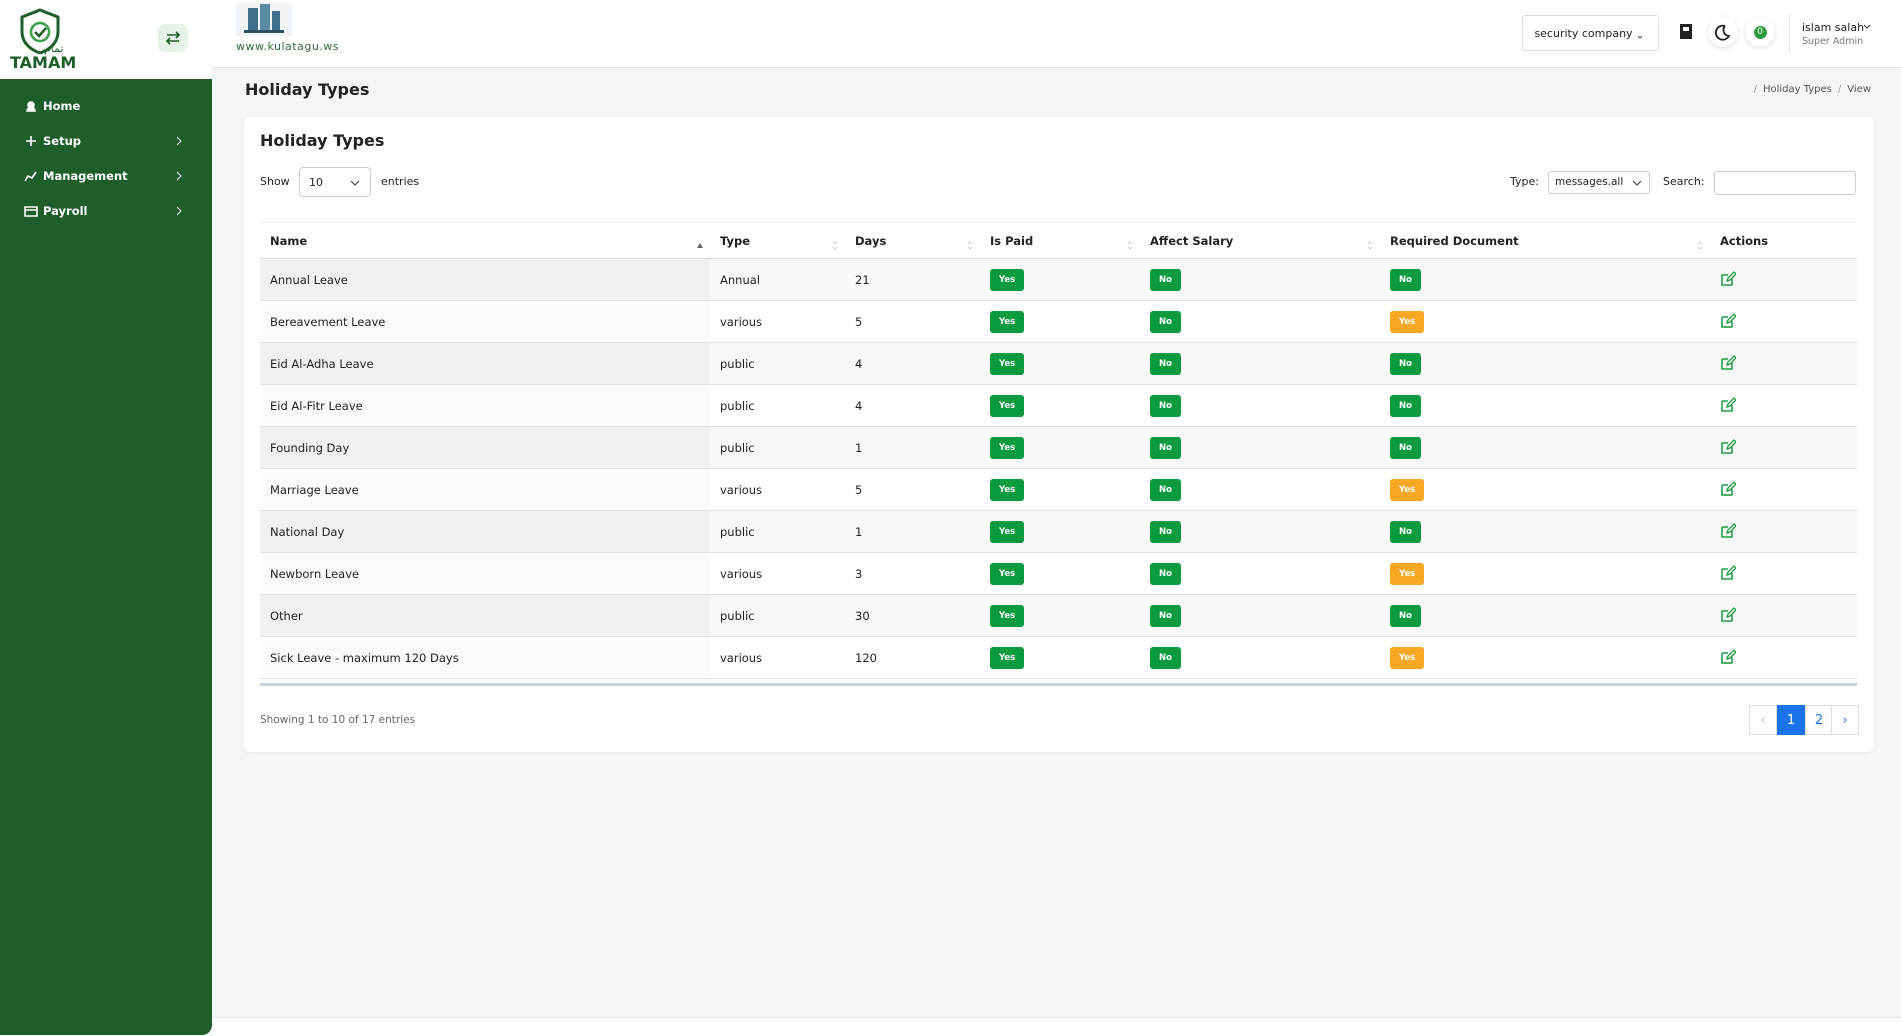 The image size is (1901, 1036). I want to click on search-label: Search:, so click(1684, 181).